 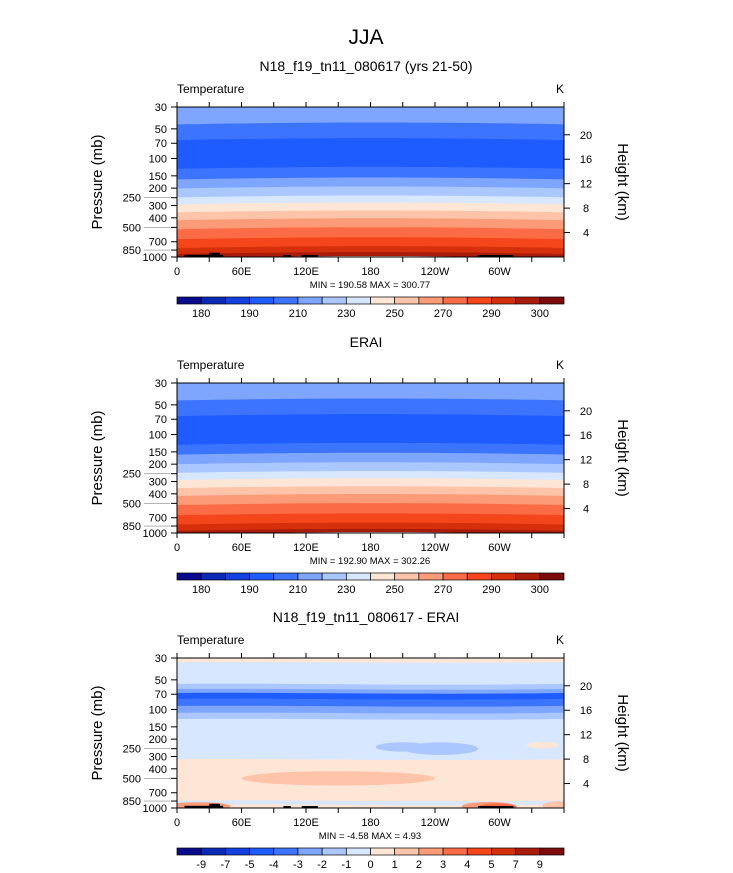 I want to click on min-max-text: MIN = 190.58 MAX = 300.77, so click(x=370, y=285).